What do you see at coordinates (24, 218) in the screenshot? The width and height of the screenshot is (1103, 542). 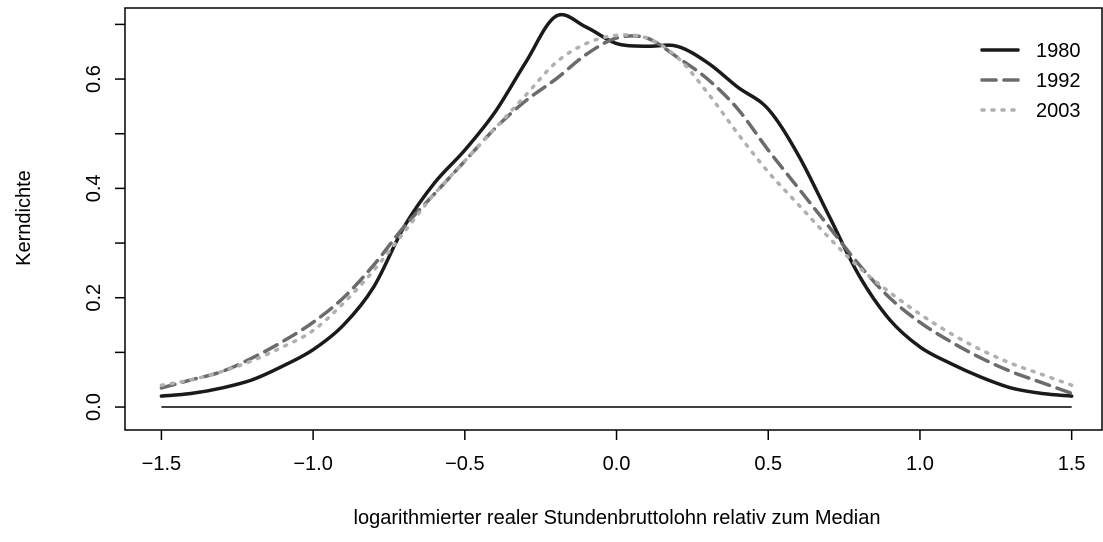 I see `y-axis-title: Kerndichte` at bounding box center [24, 218].